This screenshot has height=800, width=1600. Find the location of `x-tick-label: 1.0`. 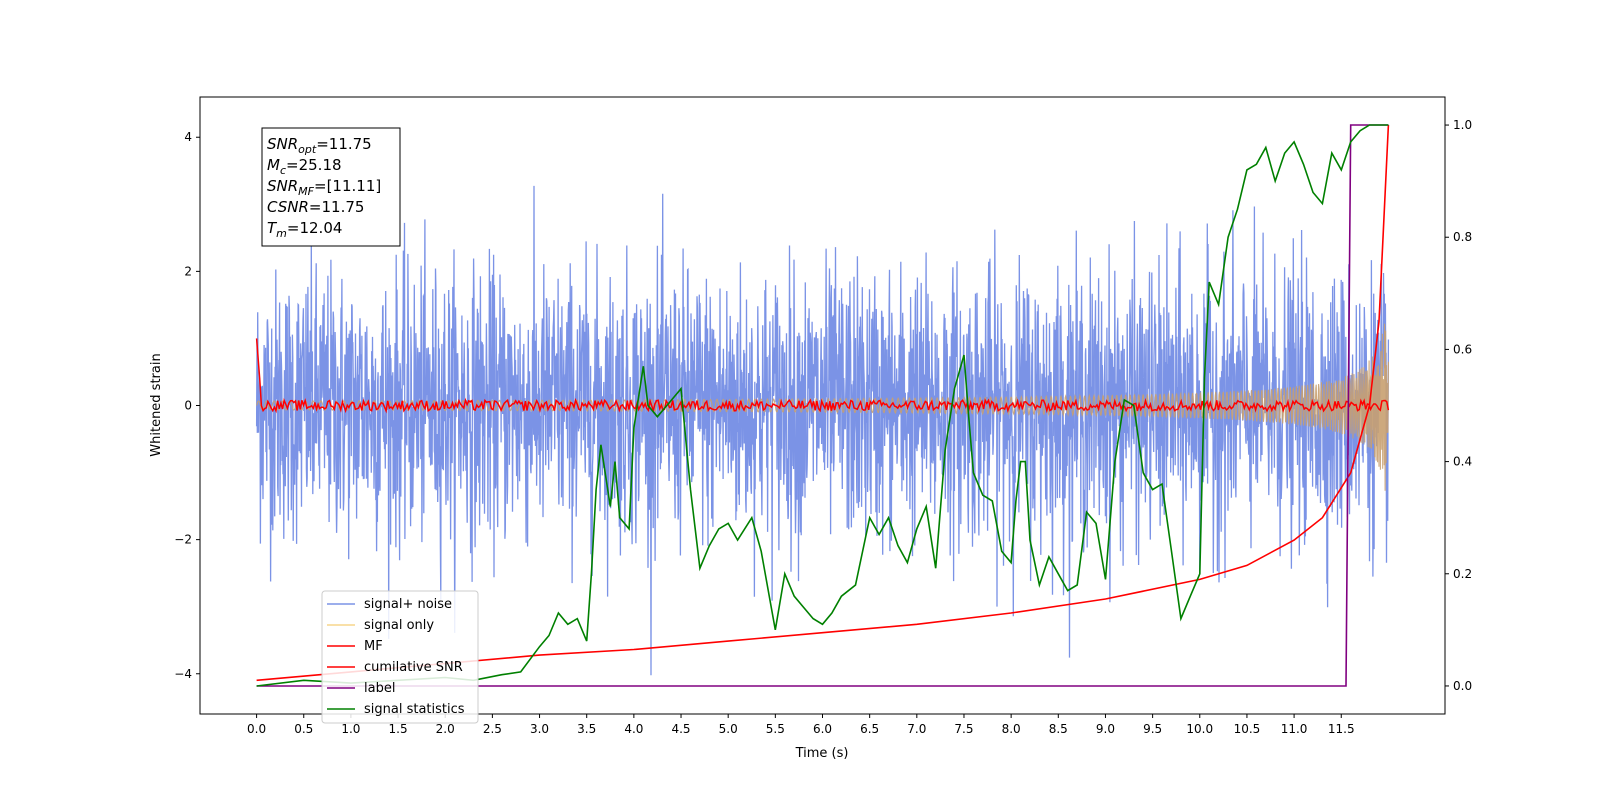

x-tick-label: 1.0 is located at coordinates (350, 729).